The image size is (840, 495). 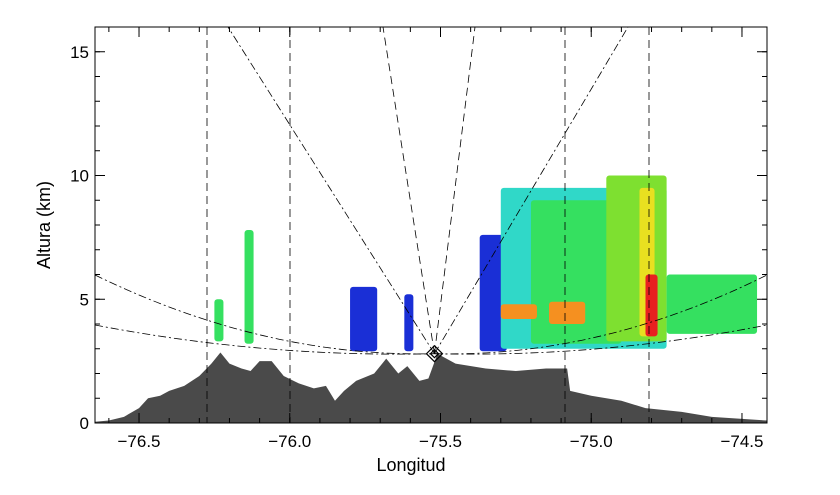 What do you see at coordinates (79, 176) in the screenshot?
I see `y-tick-label: 10` at bounding box center [79, 176].